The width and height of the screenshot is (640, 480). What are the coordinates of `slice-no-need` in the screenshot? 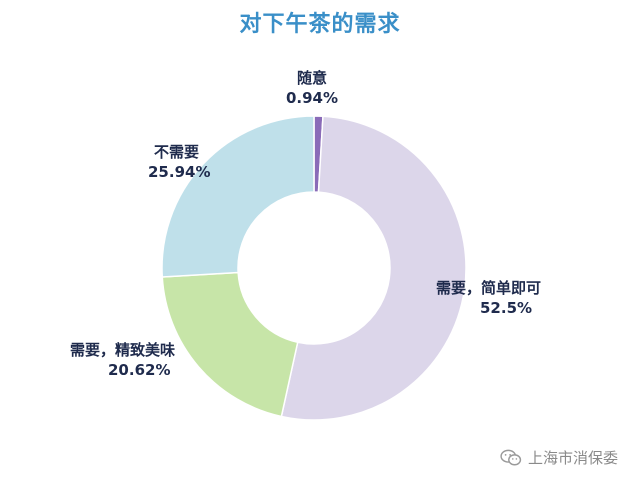 It's located at (238, 196).